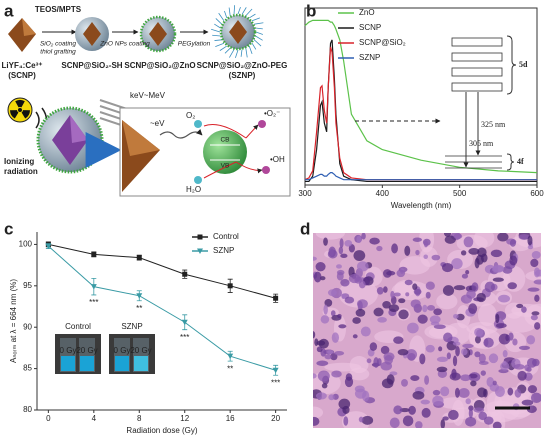 The height and width of the screenshot is (437, 546). I want to click on brace, so click(511, 65).